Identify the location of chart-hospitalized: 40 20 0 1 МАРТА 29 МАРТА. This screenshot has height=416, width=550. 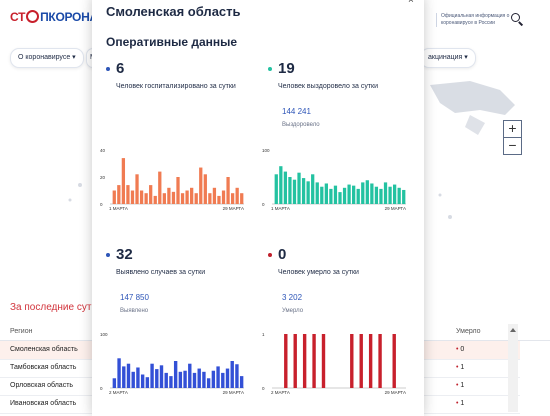
(175, 181).